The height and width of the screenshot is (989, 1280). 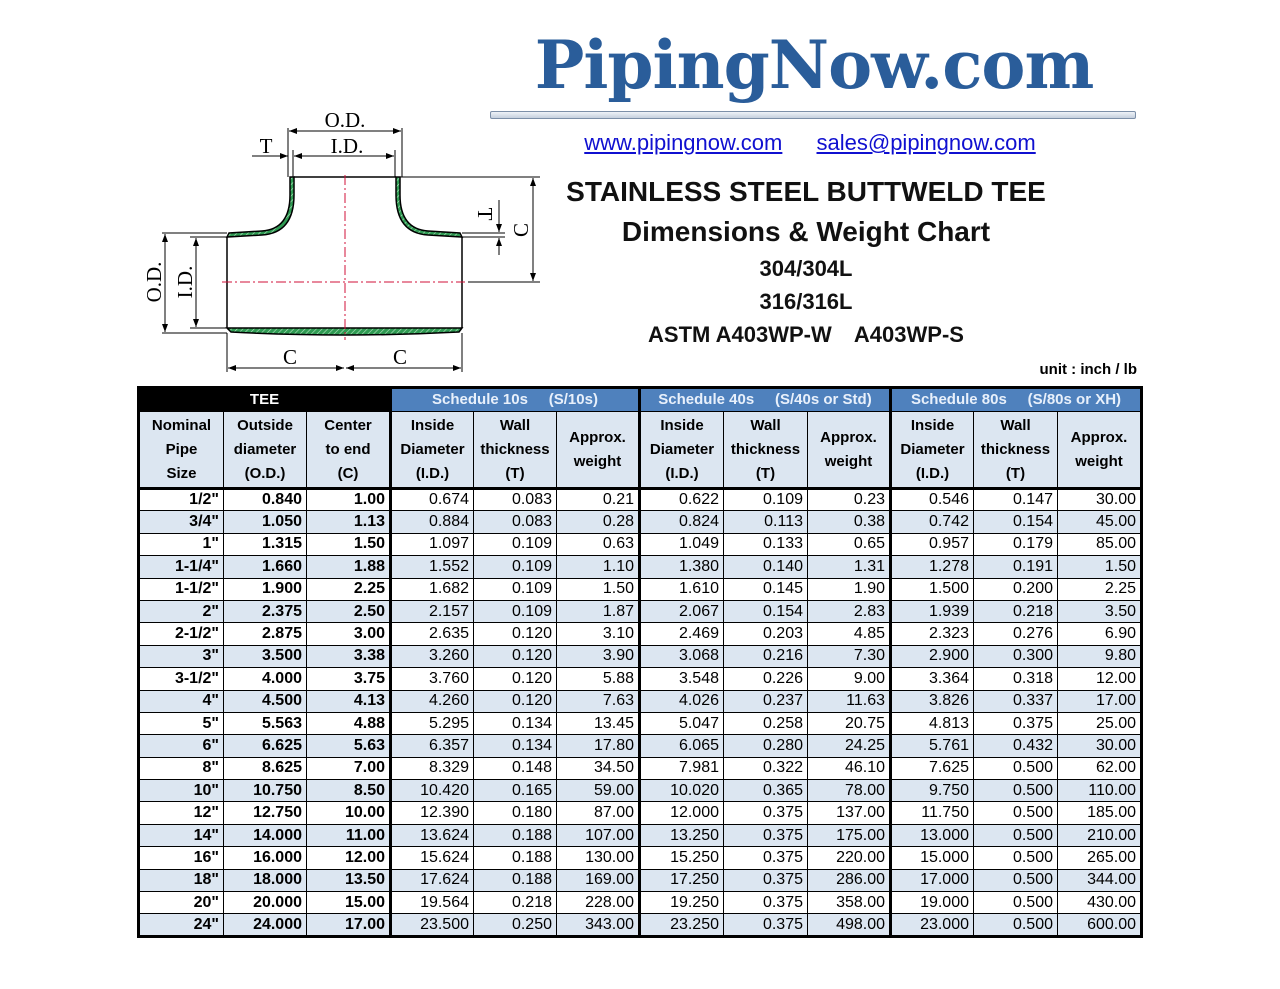 I want to click on table-cell: 0.165, so click(x=515, y=791).